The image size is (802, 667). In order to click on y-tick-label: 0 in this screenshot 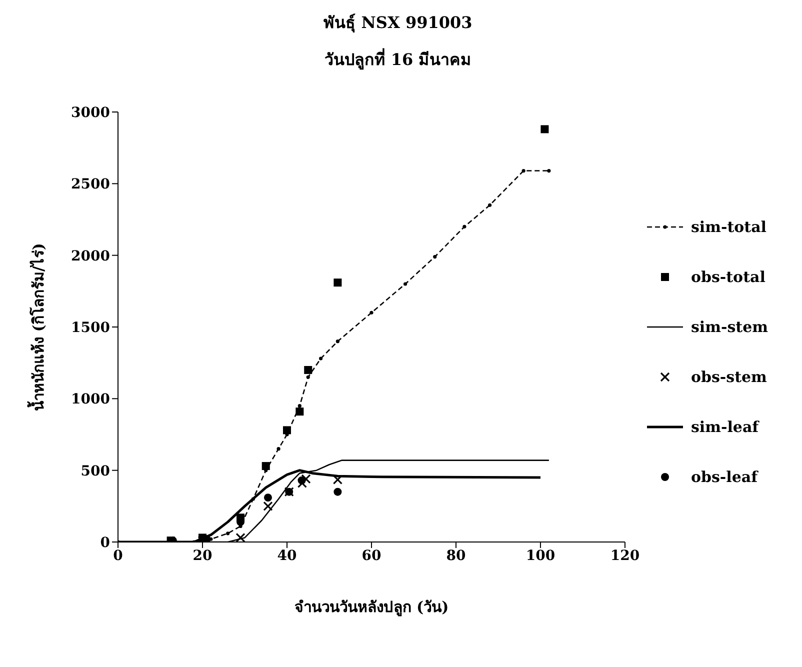, I will do `click(105, 542)`.